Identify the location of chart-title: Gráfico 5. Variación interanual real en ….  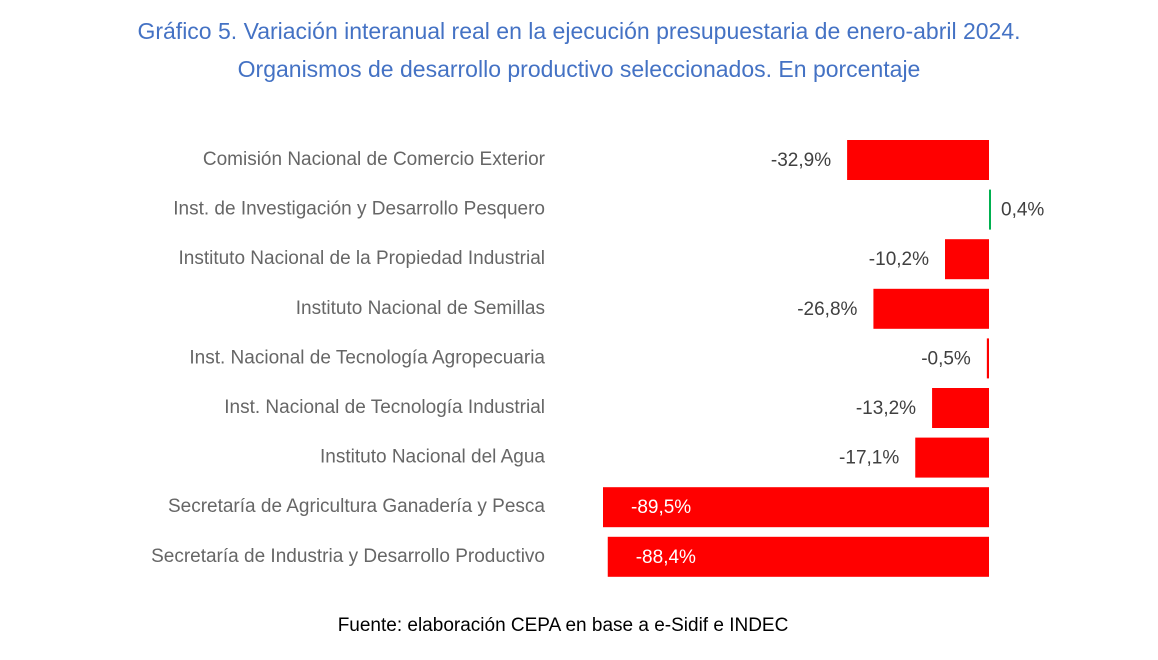
(579, 31).